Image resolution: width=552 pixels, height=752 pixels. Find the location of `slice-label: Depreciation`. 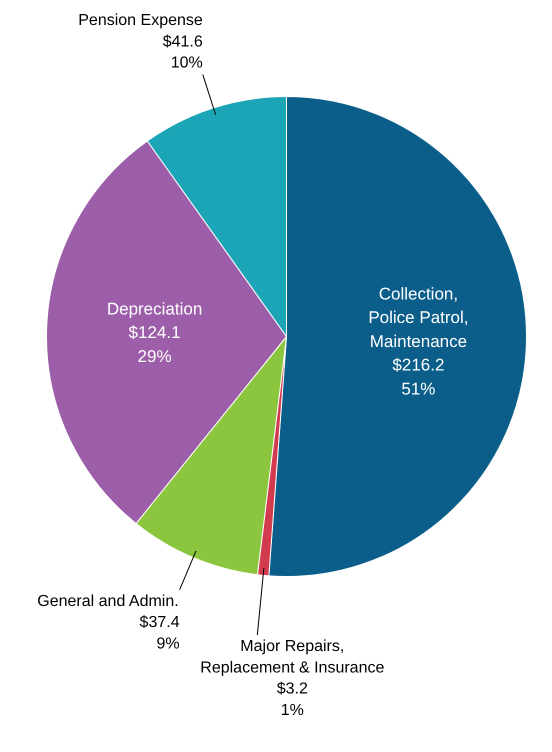

slice-label: Depreciation is located at coordinates (154, 308).